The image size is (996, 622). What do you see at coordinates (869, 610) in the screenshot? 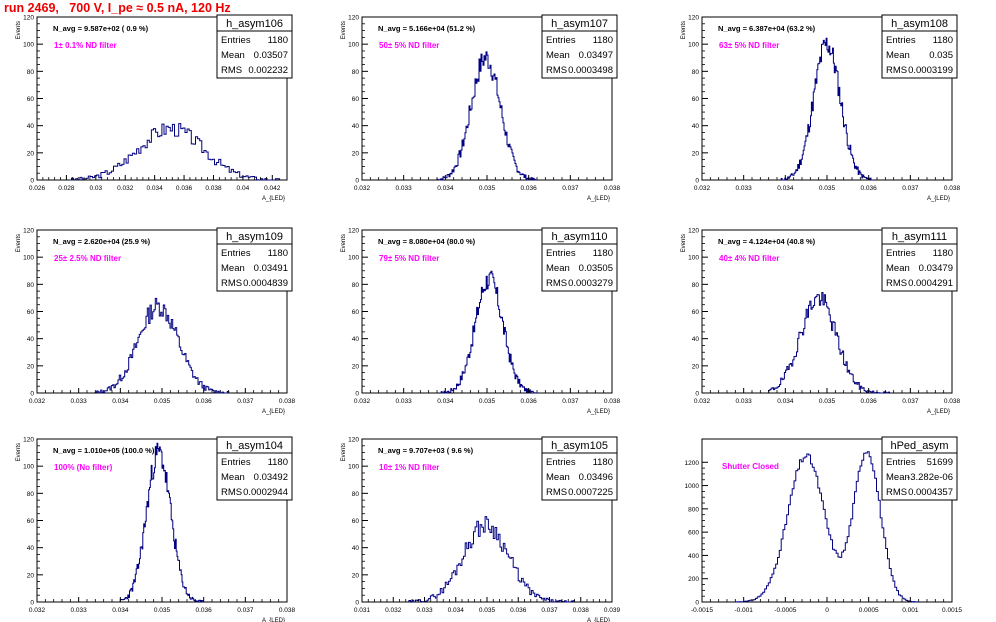
I see `x-tick-label: 0.0005` at bounding box center [869, 610].